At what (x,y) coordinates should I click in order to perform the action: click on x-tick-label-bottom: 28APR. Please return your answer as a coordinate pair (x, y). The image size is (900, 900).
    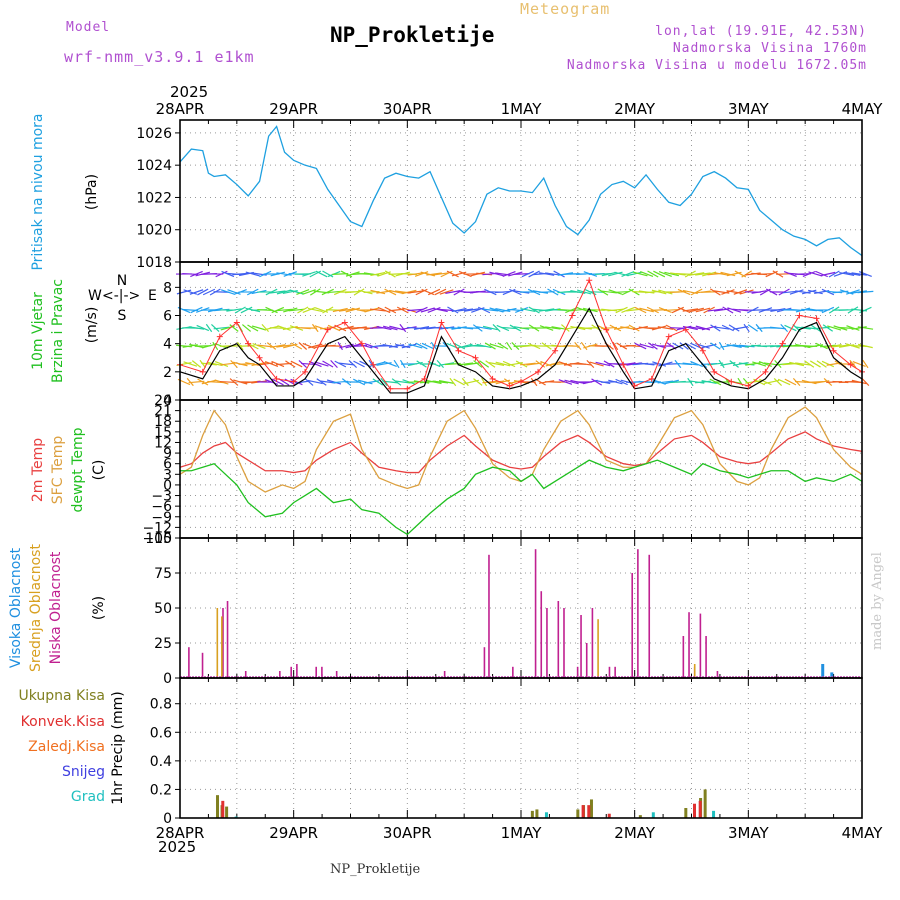
    Looking at the image, I should click on (180, 833).